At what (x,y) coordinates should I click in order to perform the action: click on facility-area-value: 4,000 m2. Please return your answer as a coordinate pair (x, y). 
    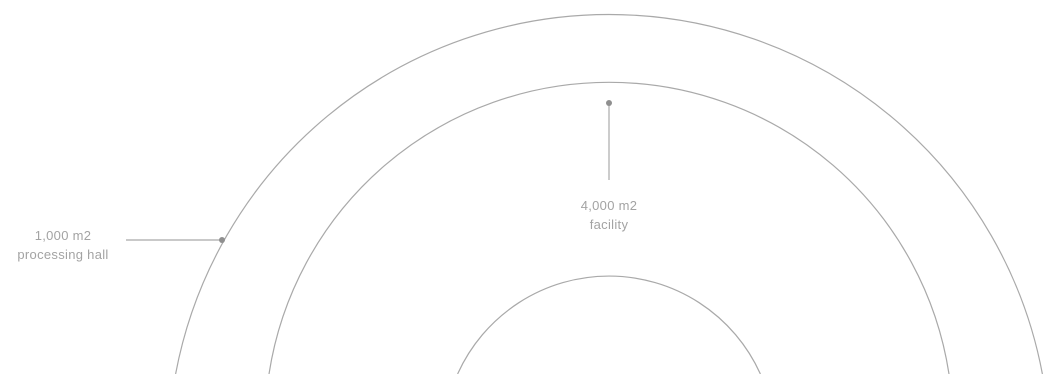
    Looking at the image, I should click on (609, 205).